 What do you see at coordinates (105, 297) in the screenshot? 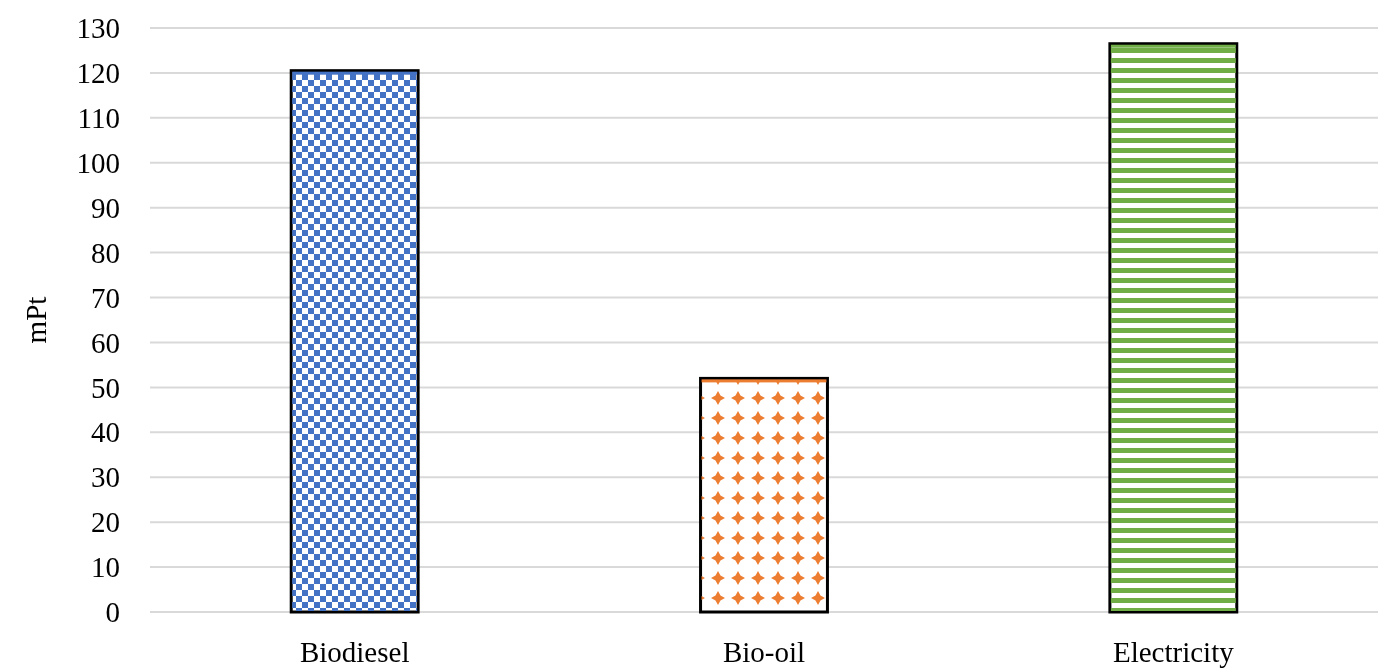
I see `y-tick-label: 70` at bounding box center [105, 297].